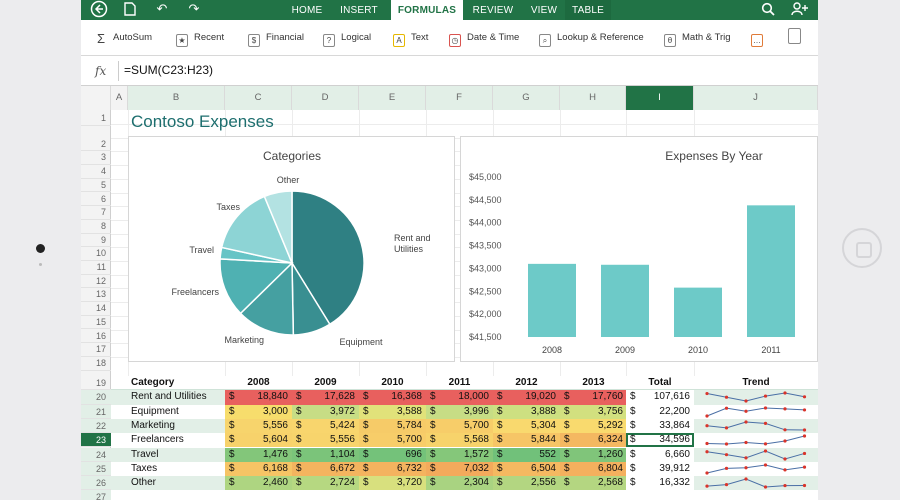 This screenshot has width=900, height=500. Describe the element at coordinates (325, 98) in the screenshot. I see `column-header-d: D` at that location.